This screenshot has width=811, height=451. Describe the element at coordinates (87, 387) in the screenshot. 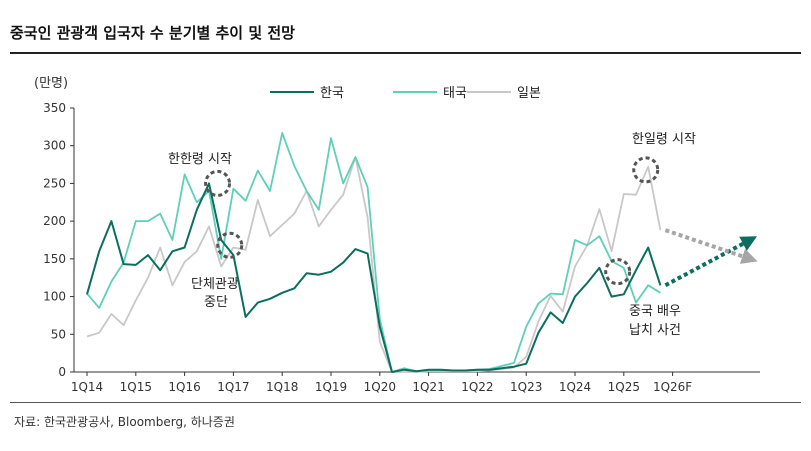

I see `x-tick-label: 1Q14` at that location.